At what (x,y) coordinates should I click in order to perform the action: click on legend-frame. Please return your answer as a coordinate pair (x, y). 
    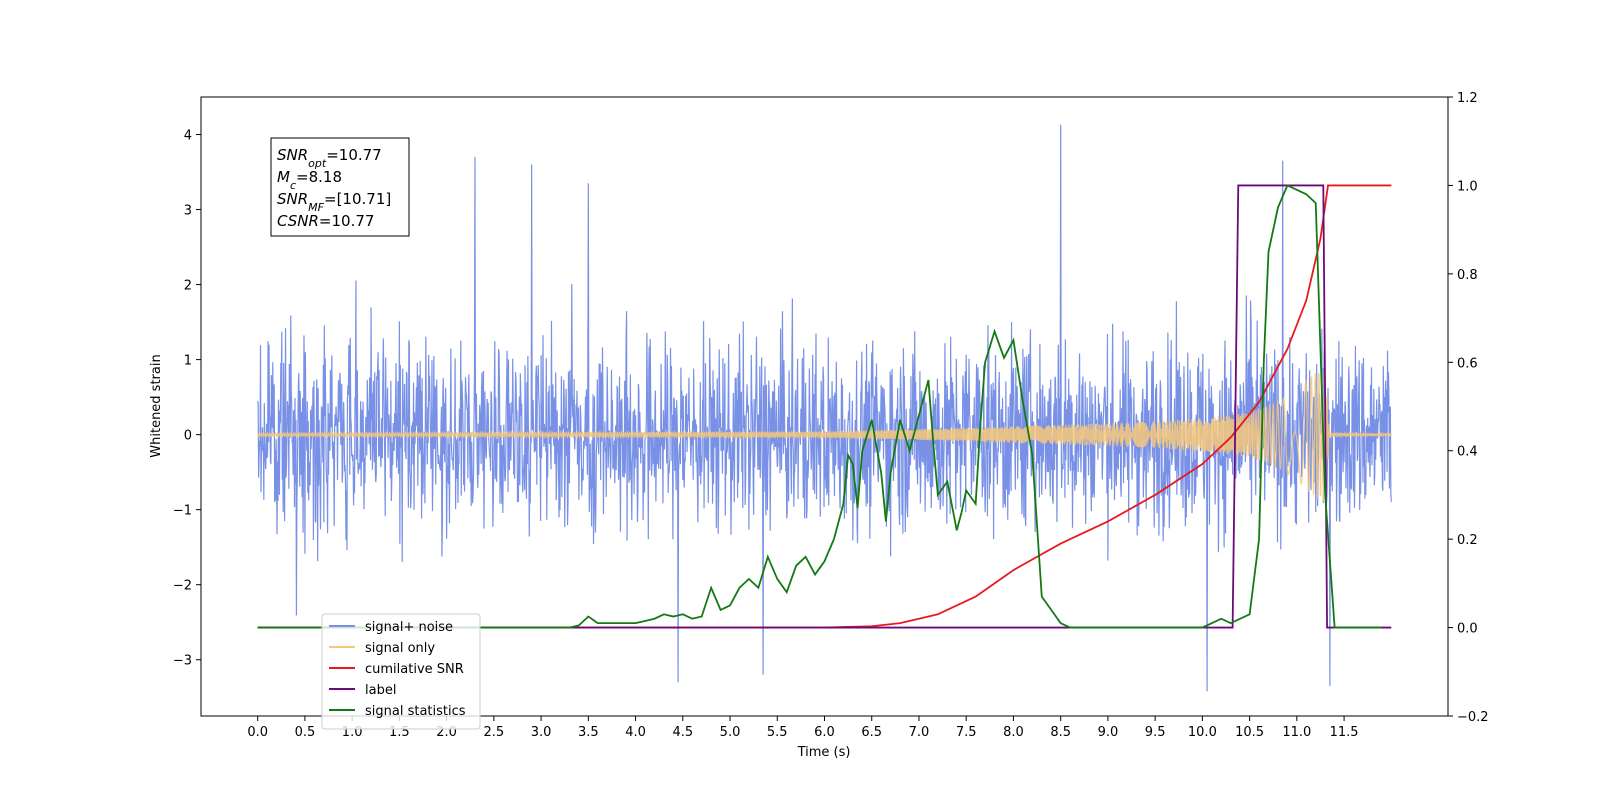
    Looking at the image, I should click on (401, 671).